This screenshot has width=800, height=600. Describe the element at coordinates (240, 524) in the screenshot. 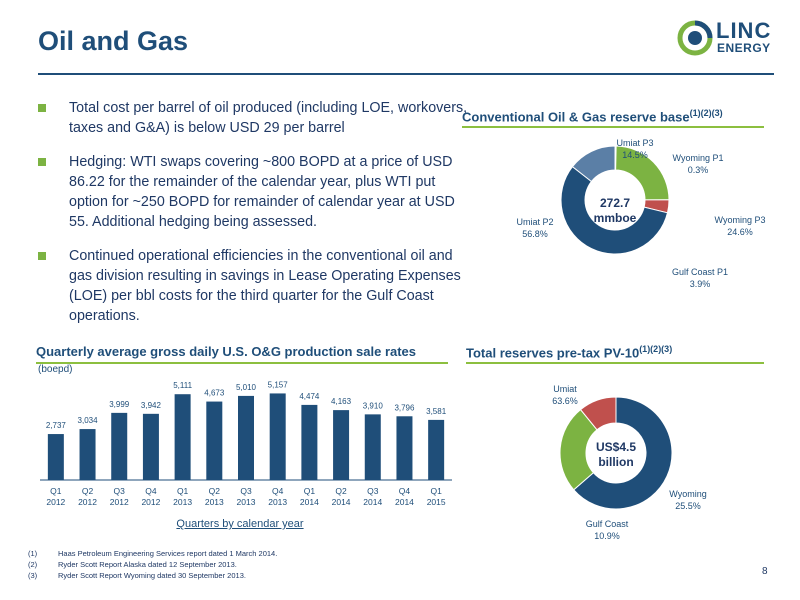

I see `production-x-axis-title: Quarters by calendar year` at that location.